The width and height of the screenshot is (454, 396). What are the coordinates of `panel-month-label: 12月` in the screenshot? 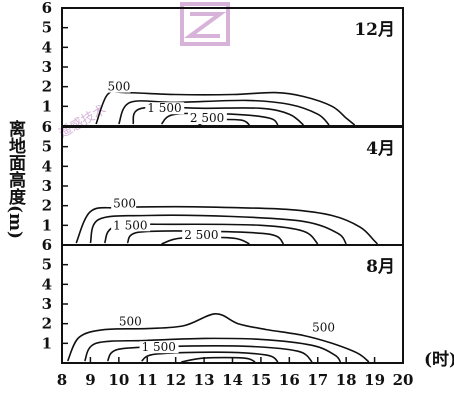 It's located at (374, 30).